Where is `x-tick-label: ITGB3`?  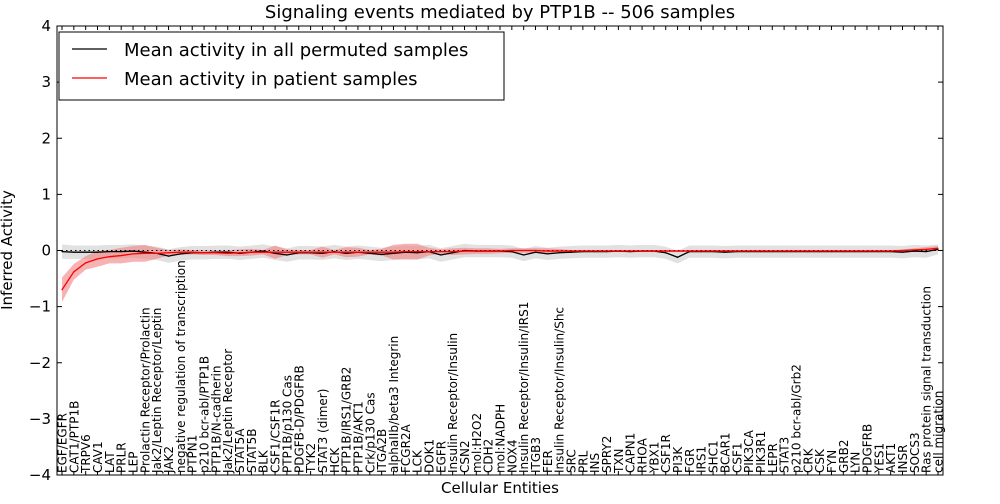
x-tick-label: ITGB3 is located at coordinates (536, 455).